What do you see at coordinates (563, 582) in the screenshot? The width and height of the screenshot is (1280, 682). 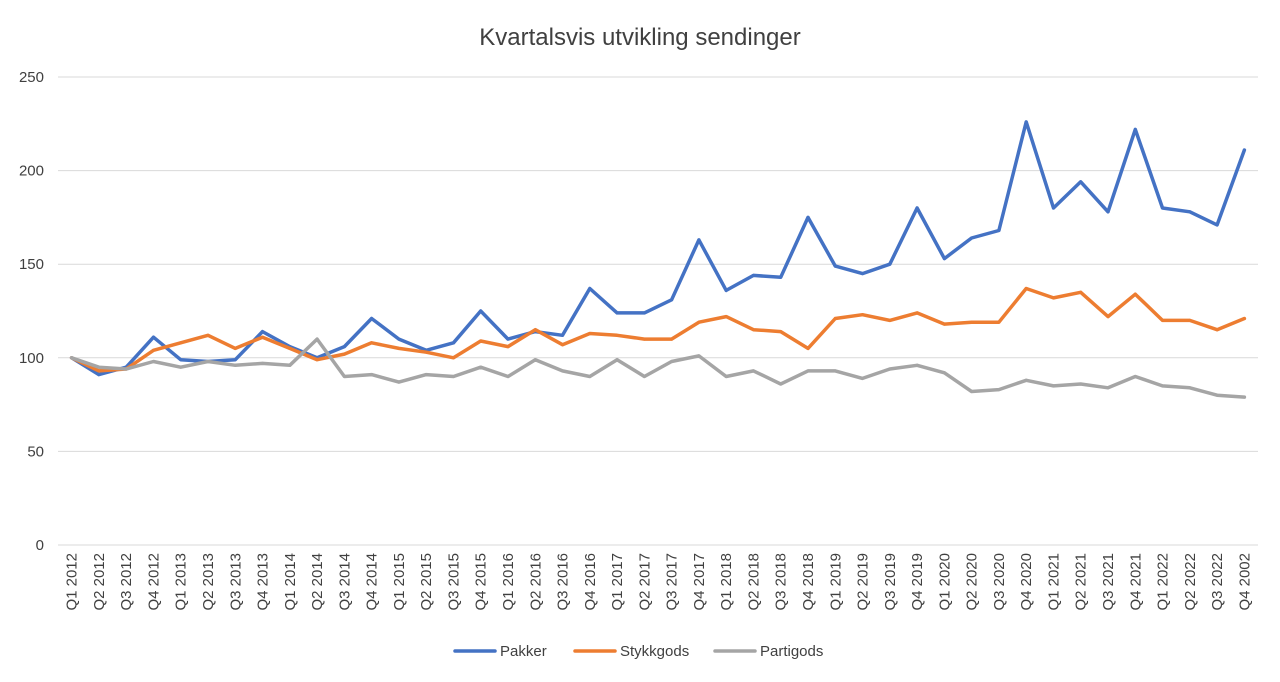 I see `x-tick-label: Q3 2016` at bounding box center [563, 582].